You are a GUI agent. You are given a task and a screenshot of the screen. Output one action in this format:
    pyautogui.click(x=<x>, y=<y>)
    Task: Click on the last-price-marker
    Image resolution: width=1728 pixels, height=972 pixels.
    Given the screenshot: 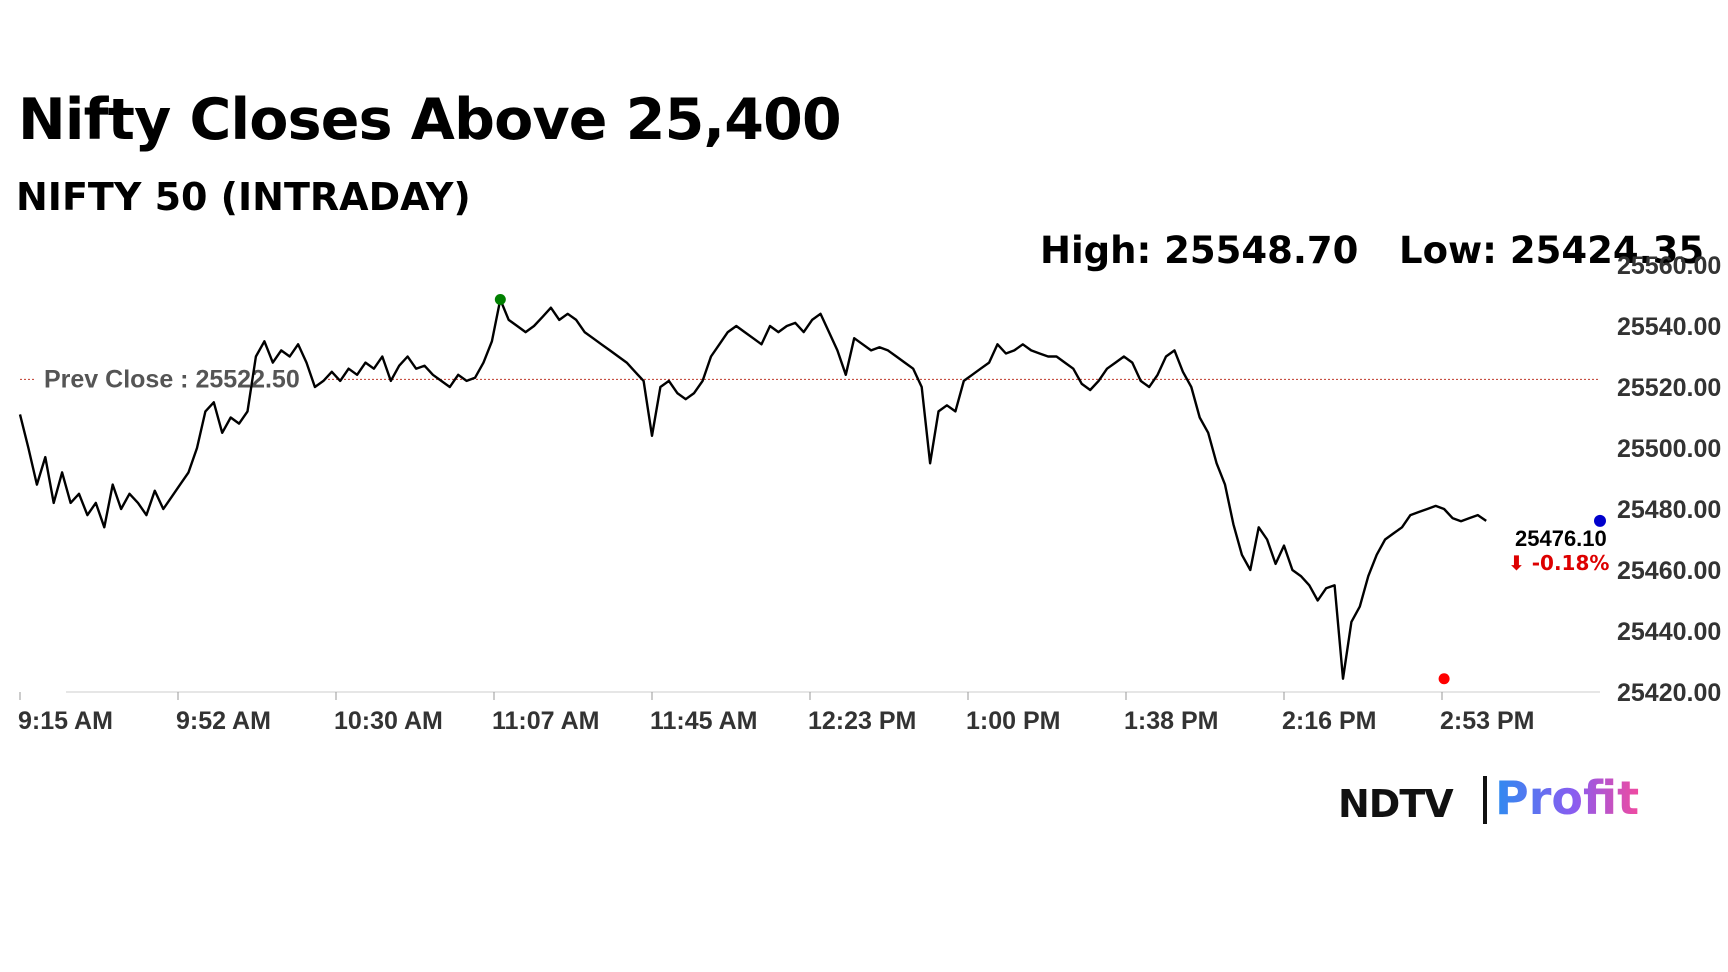 What is the action you would take?
    pyautogui.click(x=1600, y=520)
    